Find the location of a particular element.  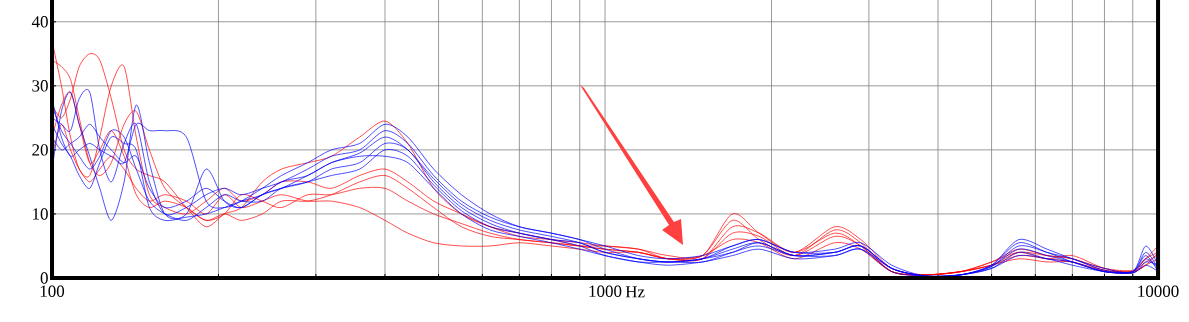

y-tick-label: 10 is located at coordinates (40, 214).